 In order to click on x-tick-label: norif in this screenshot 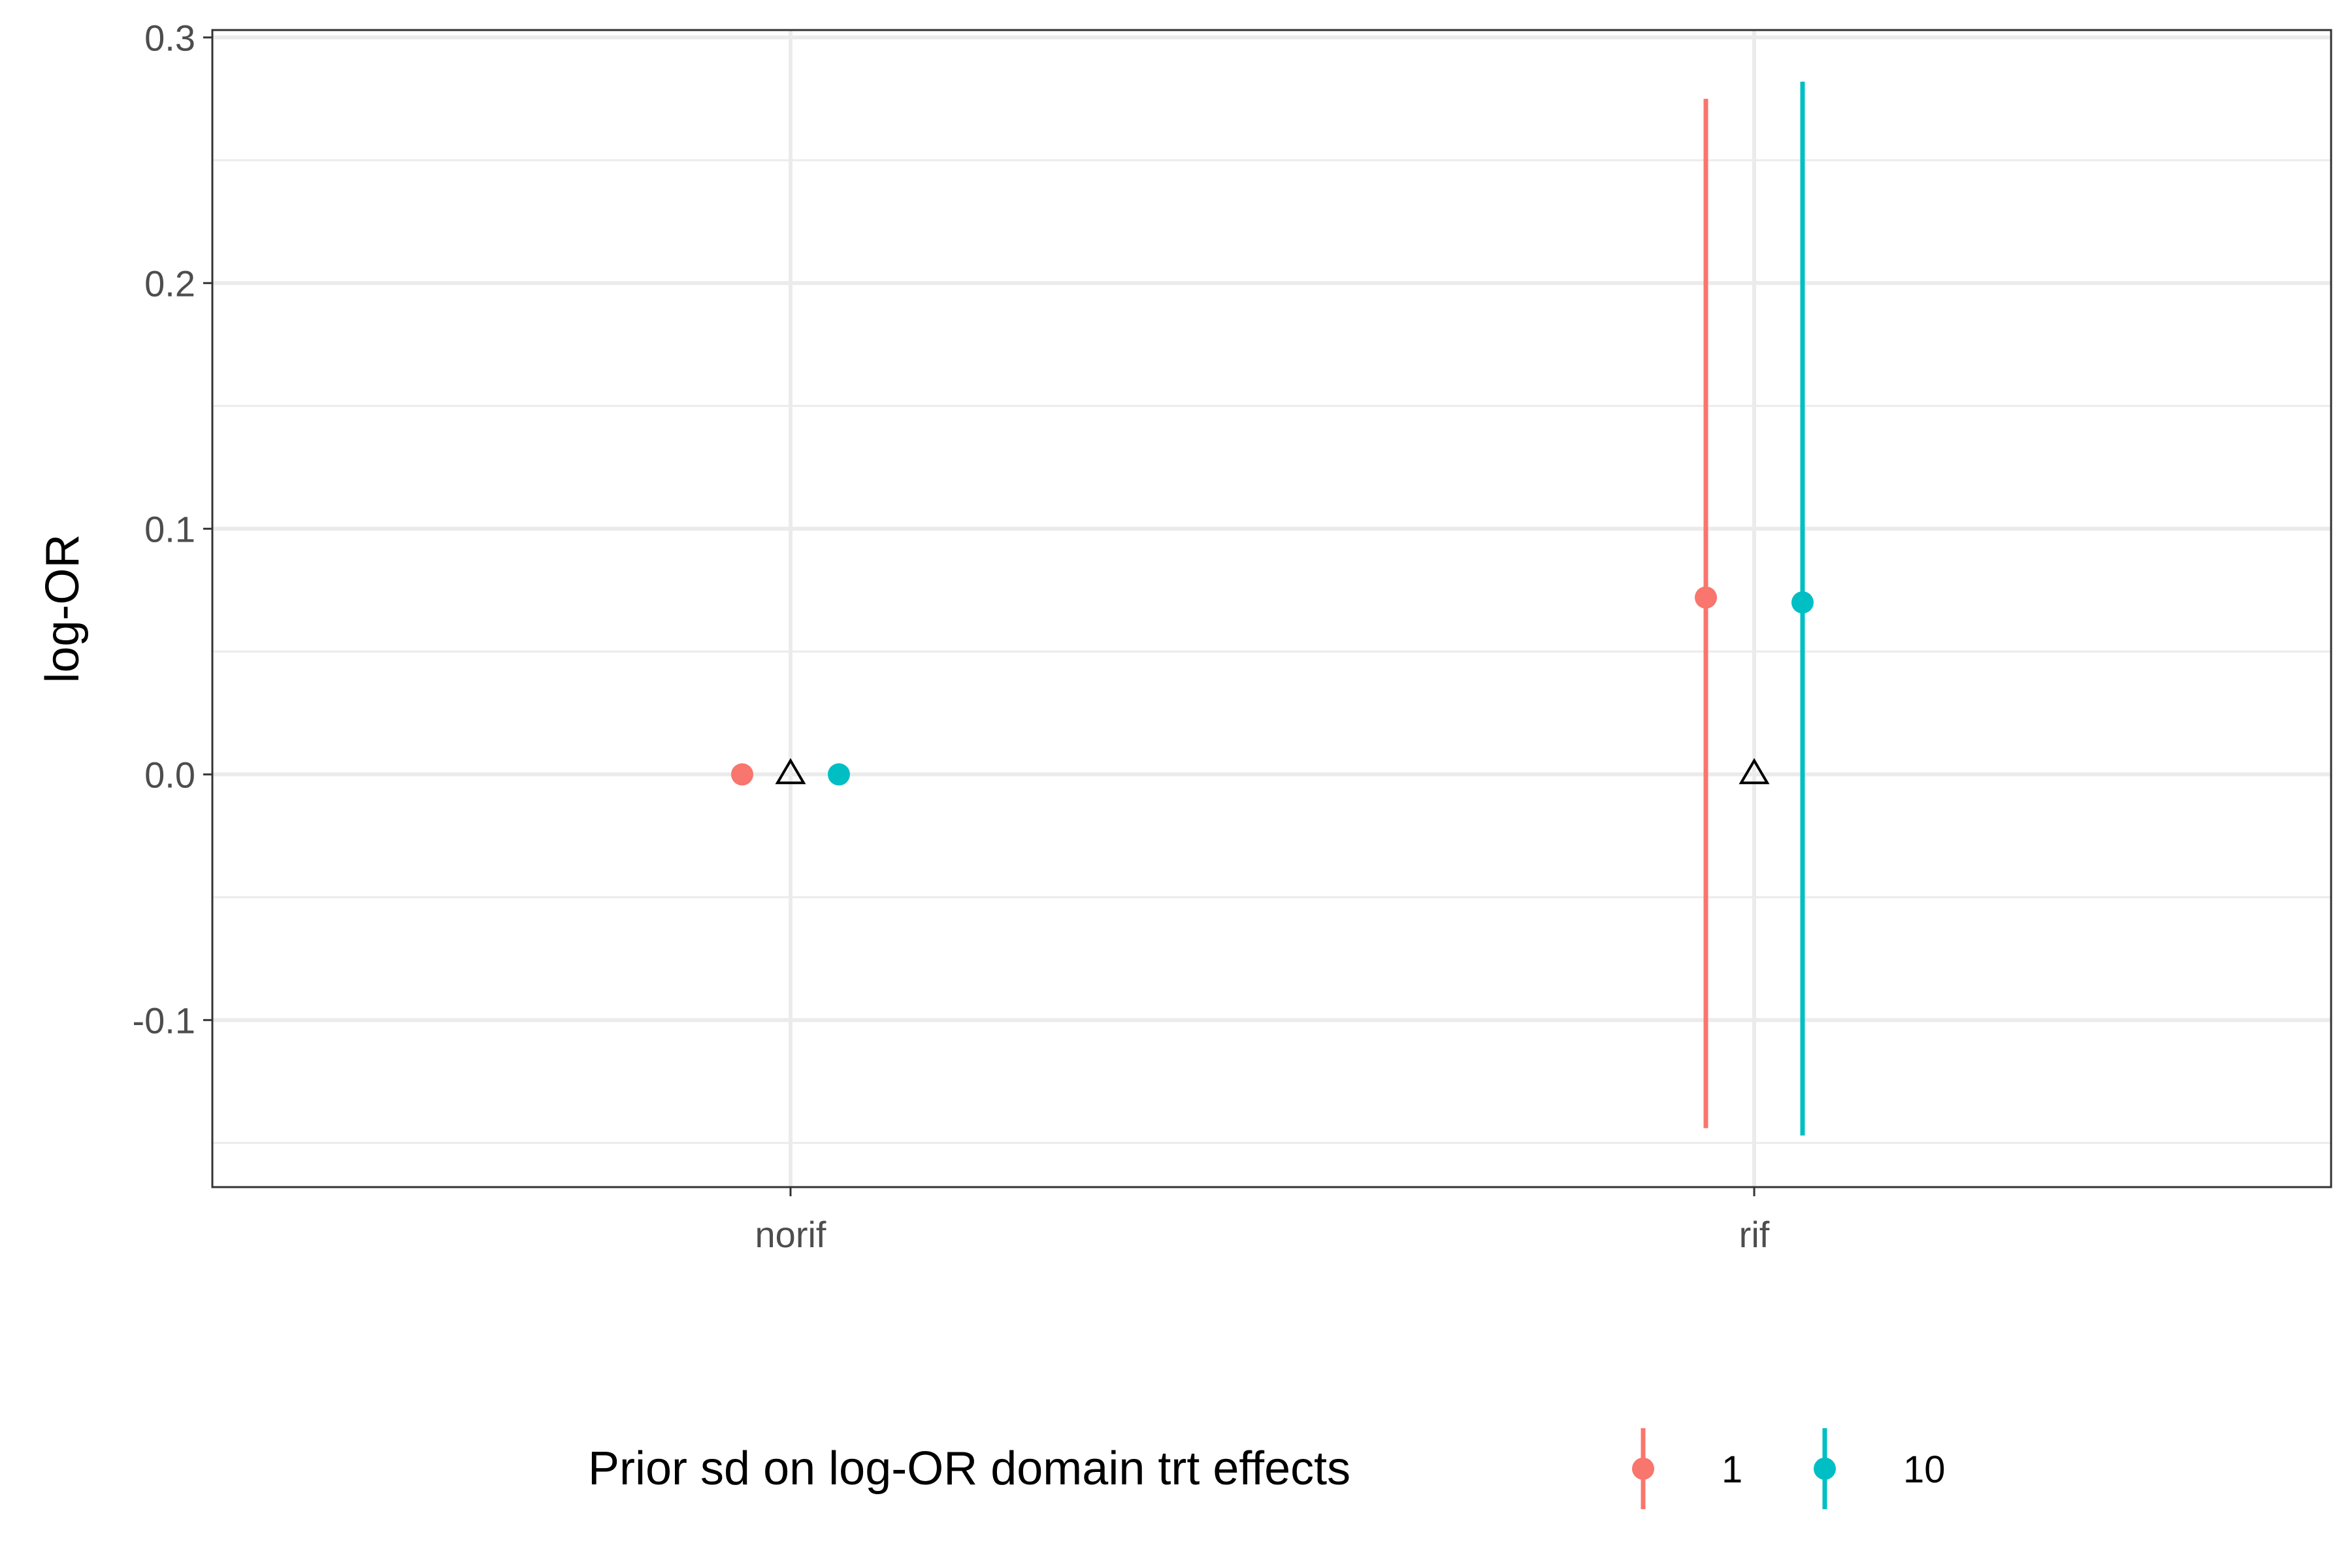, I will do `click(790, 1234)`.